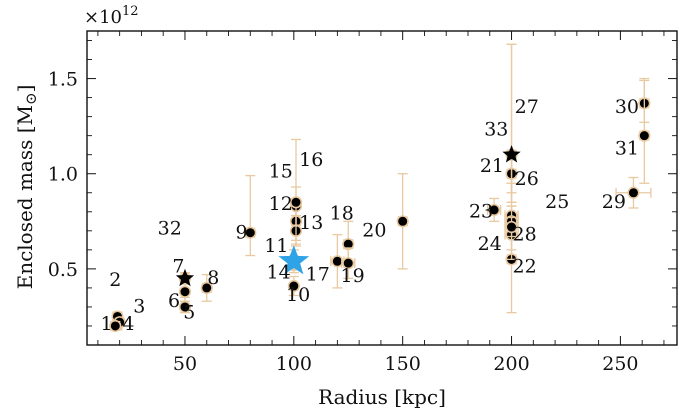 This screenshot has width=698, height=418. Describe the element at coordinates (311, 160) in the screenshot. I see `point-annotation: 16` at that location.